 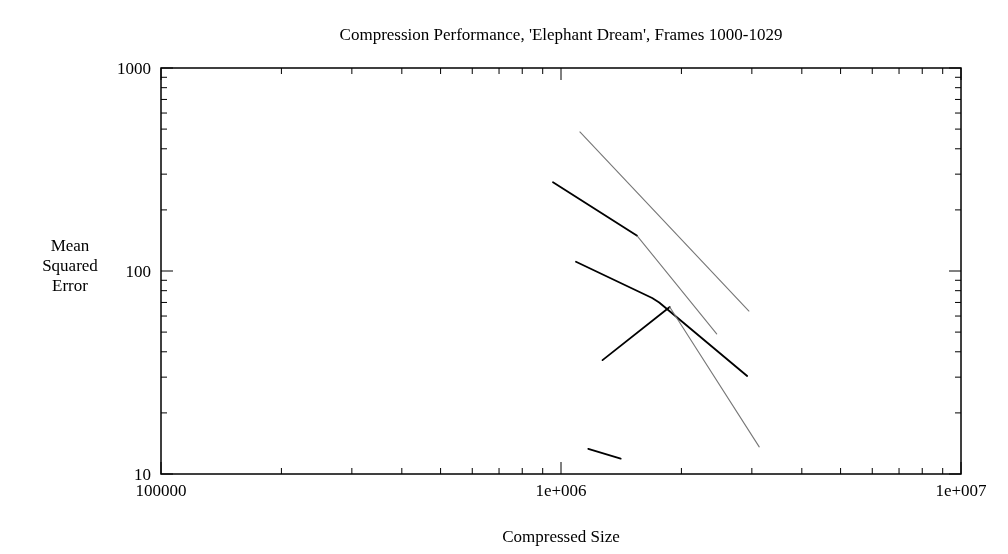 What do you see at coordinates (142, 474) in the screenshot?
I see `y-tick-label: 10` at bounding box center [142, 474].